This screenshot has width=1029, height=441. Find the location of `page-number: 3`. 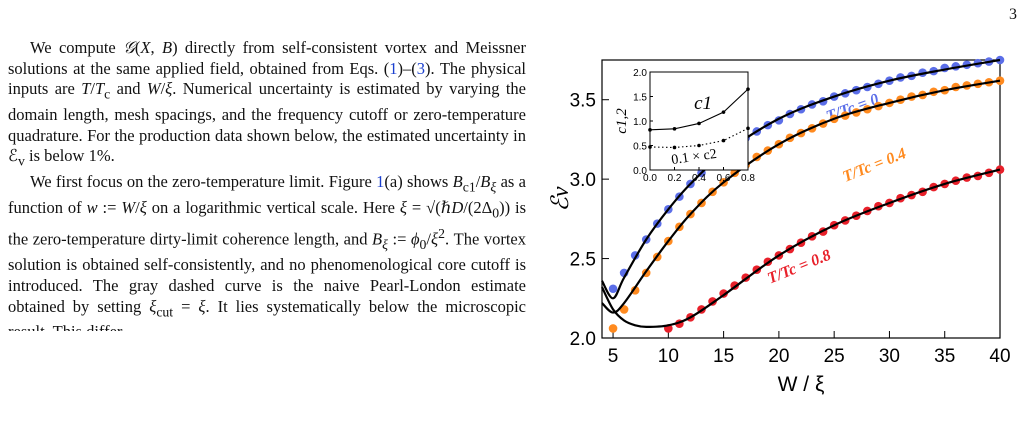

page-number: 3 is located at coordinates (1013, 14).